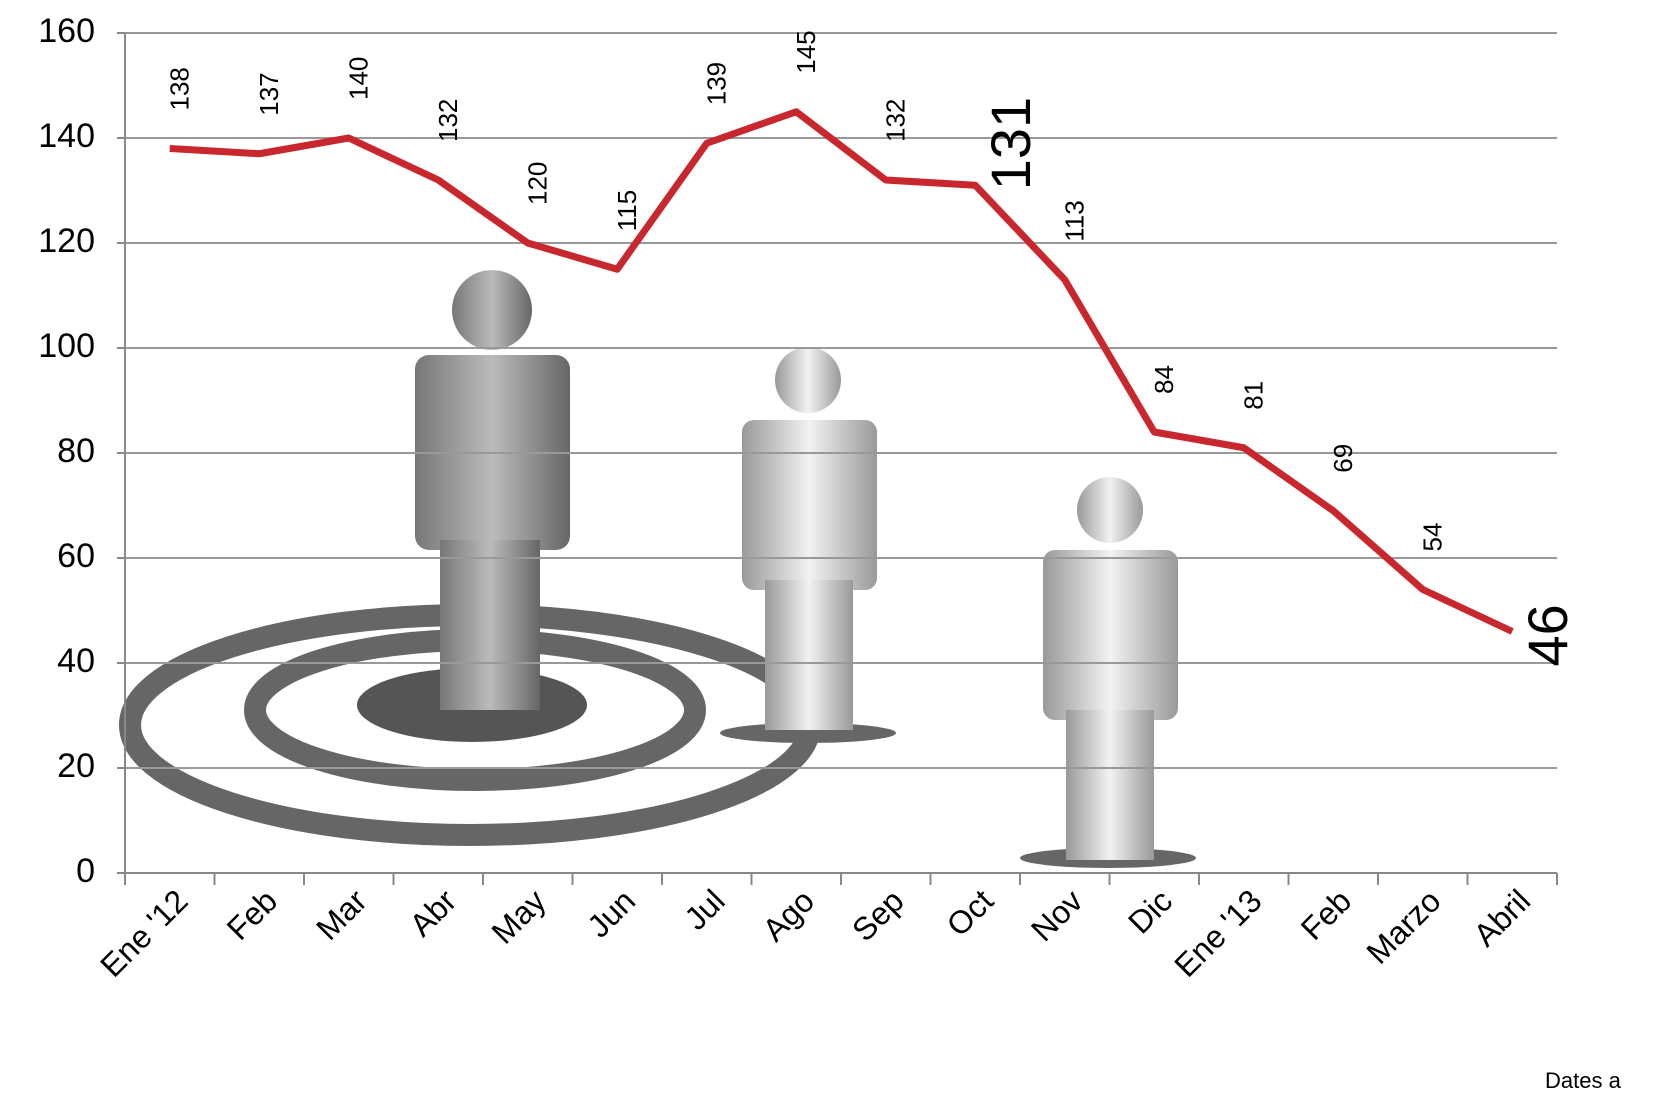 This screenshot has height=1095, width=1655. Describe the element at coordinates (704, 909) in the screenshot. I see `x-tick-label: Jul` at that location.